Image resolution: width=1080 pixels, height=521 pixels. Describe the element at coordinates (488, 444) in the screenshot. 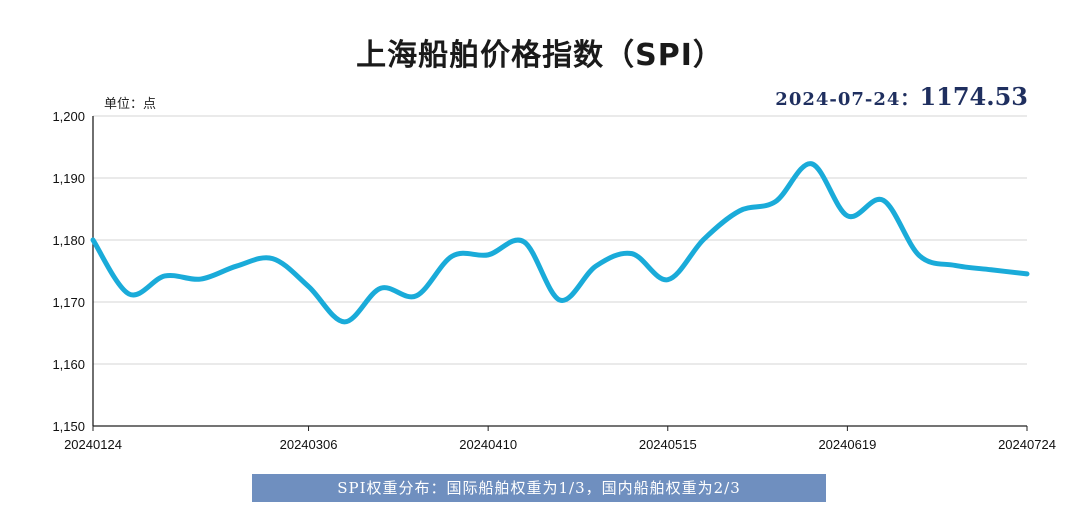

I see `x-tick-label: 20240410` at that location.